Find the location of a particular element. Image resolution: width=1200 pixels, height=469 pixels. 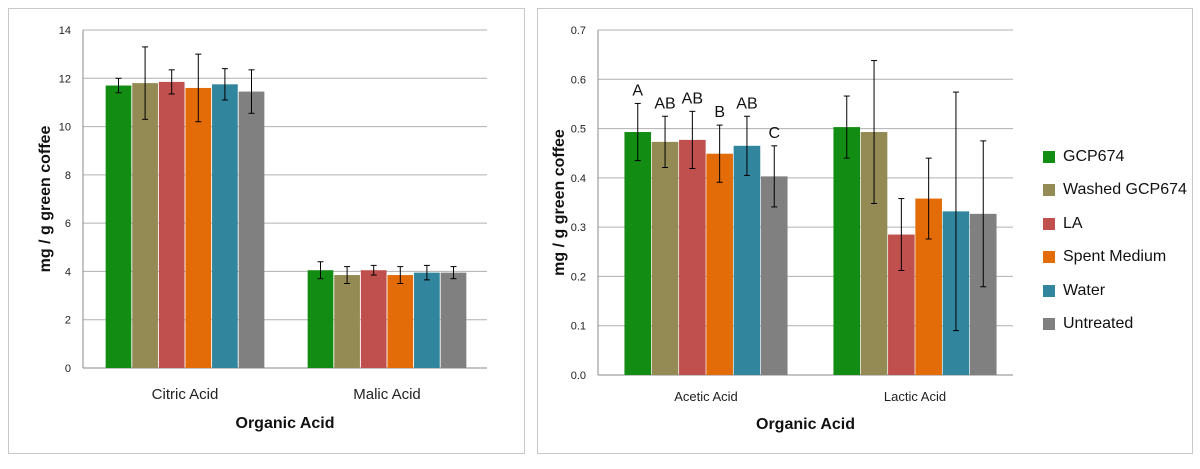

y-tick-label: 4 is located at coordinates (68, 272).